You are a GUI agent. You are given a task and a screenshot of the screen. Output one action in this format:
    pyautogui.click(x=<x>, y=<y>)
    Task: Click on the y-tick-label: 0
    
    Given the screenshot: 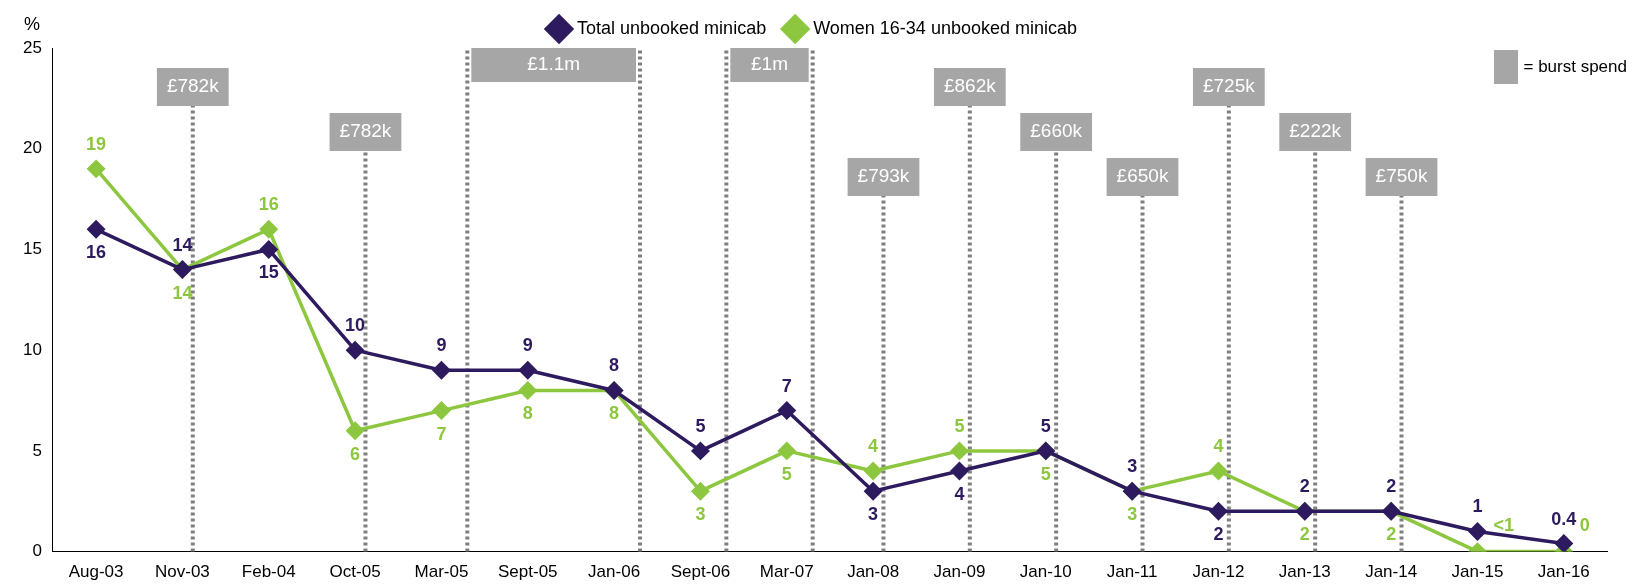 What is the action you would take?
    pyautogui.click(x=37, y=551)
    